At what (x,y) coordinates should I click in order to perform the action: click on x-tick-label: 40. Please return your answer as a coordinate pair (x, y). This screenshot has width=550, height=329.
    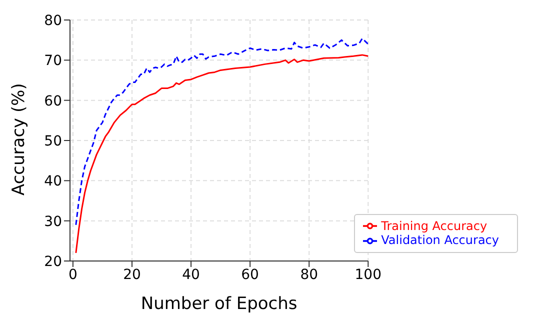
    Looking at the image, I should click on (191, 274).